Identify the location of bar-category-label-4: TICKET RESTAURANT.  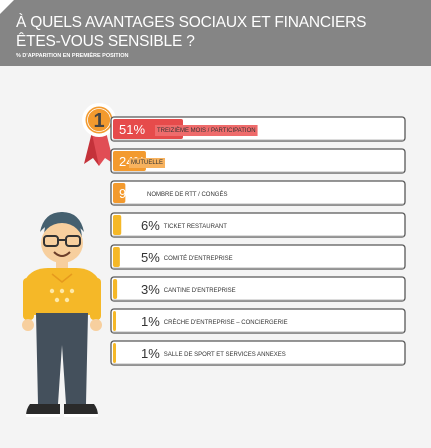
(195, 227).